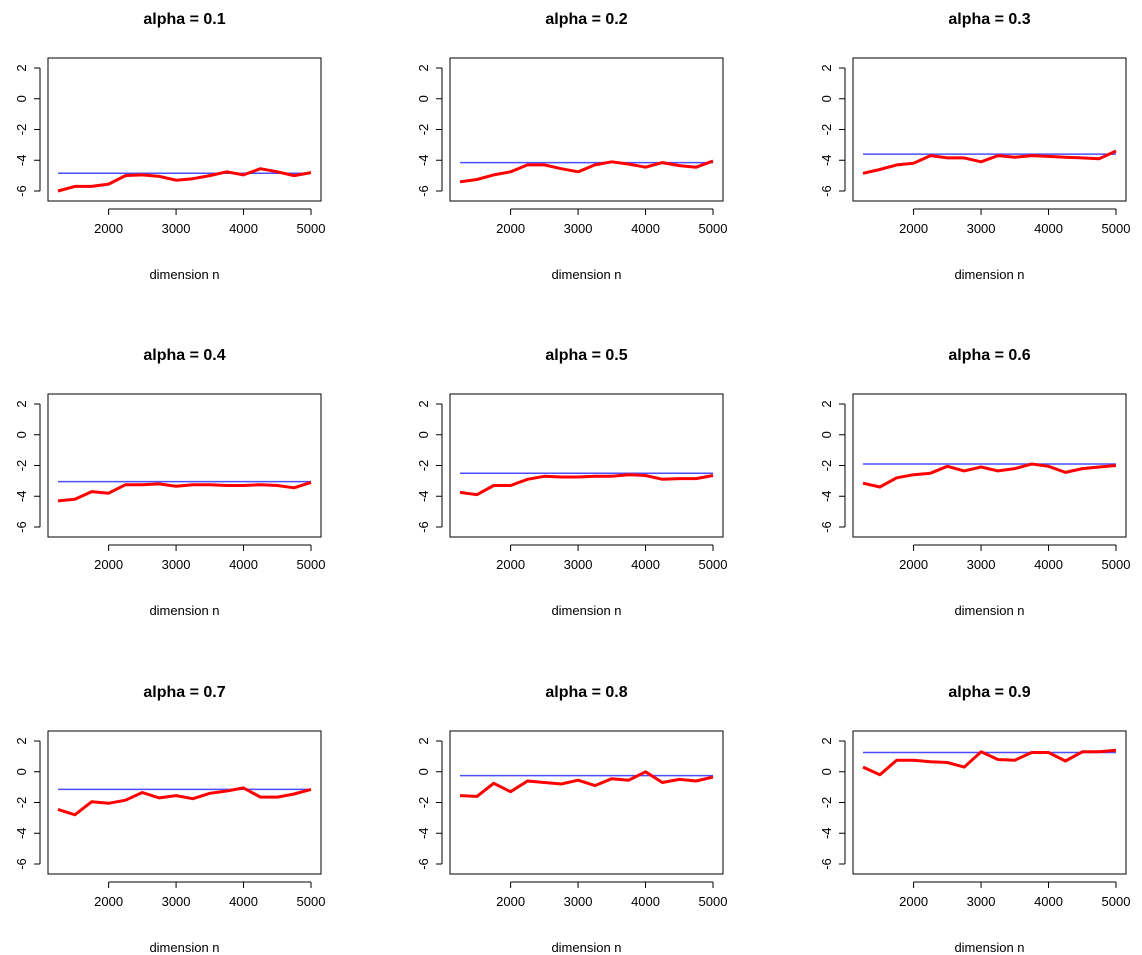 The image size is (1142, 955). What do you see at coordinates (989, 19) in the screenshot?
I see `panel-title: alpha = 0.3` at bounding box center [989, 19].